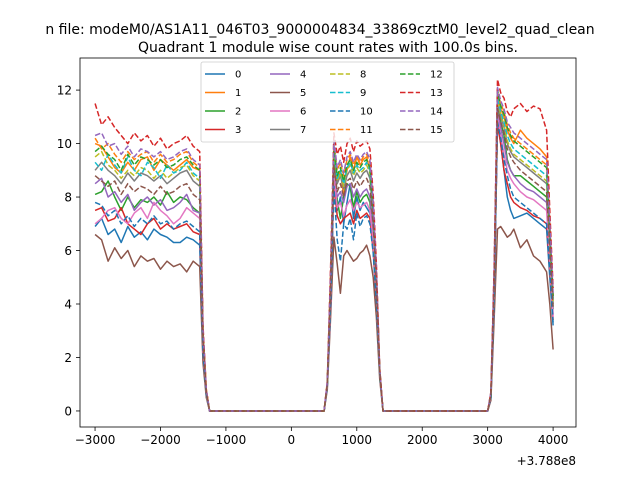  Describe the element at coordinates (238, 130) in the screenshot. I see `legend-label-3: 3` at that location.